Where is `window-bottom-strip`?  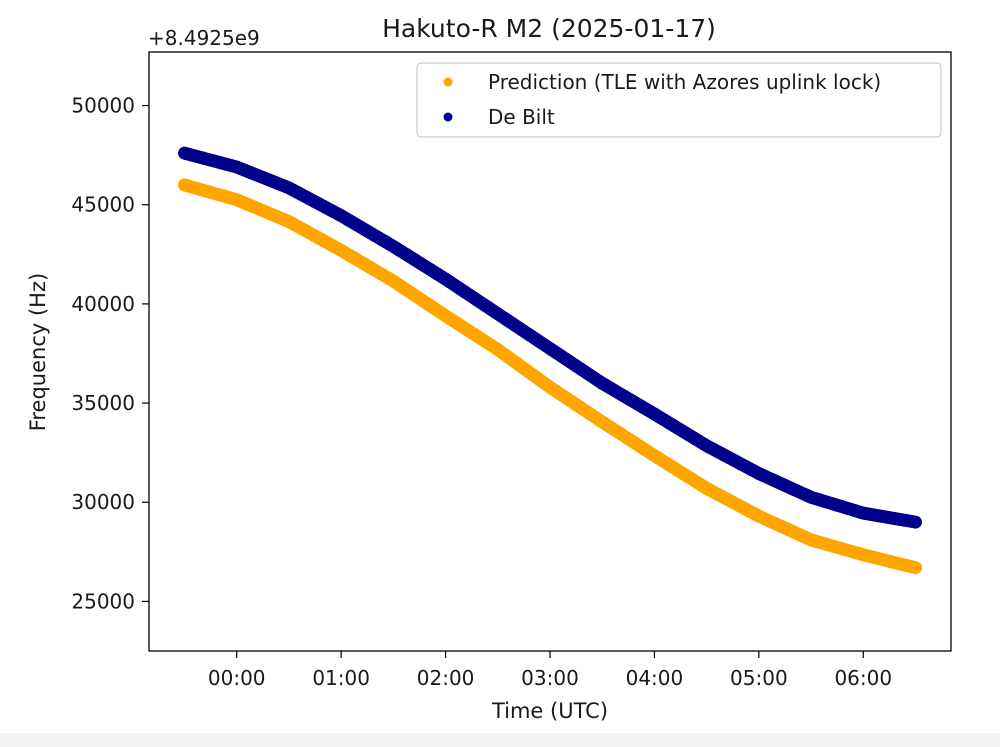
window-bottom-strip is located at coordinates (500, 740).